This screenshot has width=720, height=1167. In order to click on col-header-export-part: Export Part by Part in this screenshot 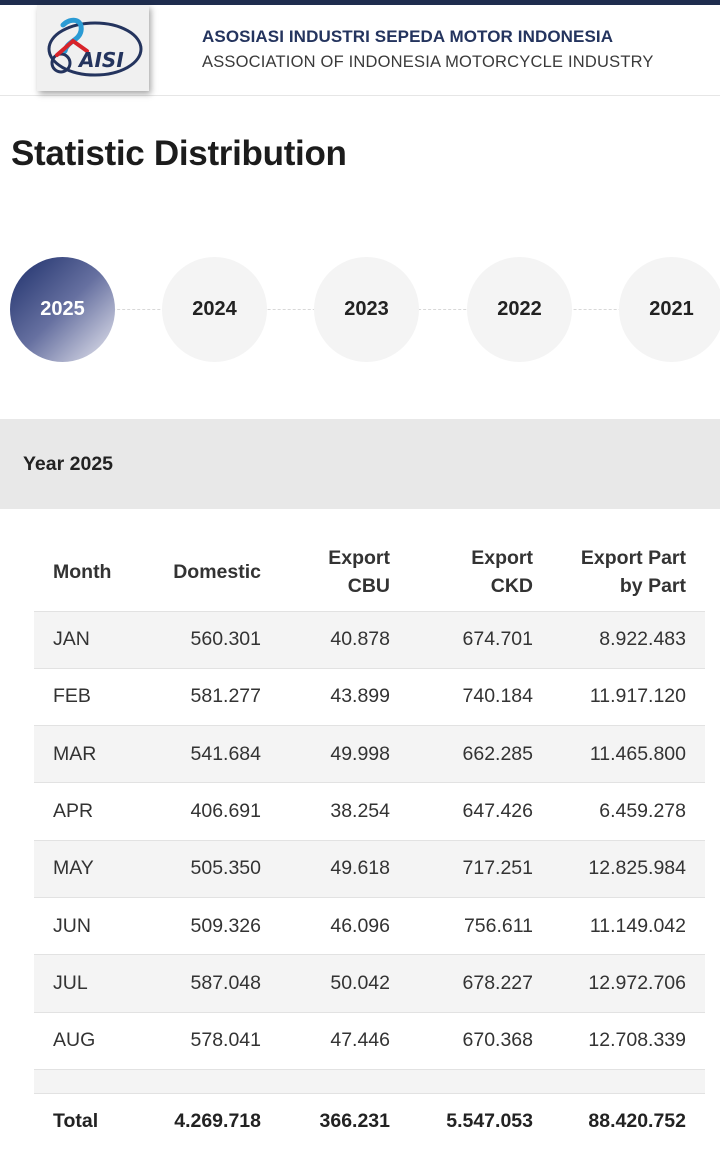, I will do `click(633, 571)`.